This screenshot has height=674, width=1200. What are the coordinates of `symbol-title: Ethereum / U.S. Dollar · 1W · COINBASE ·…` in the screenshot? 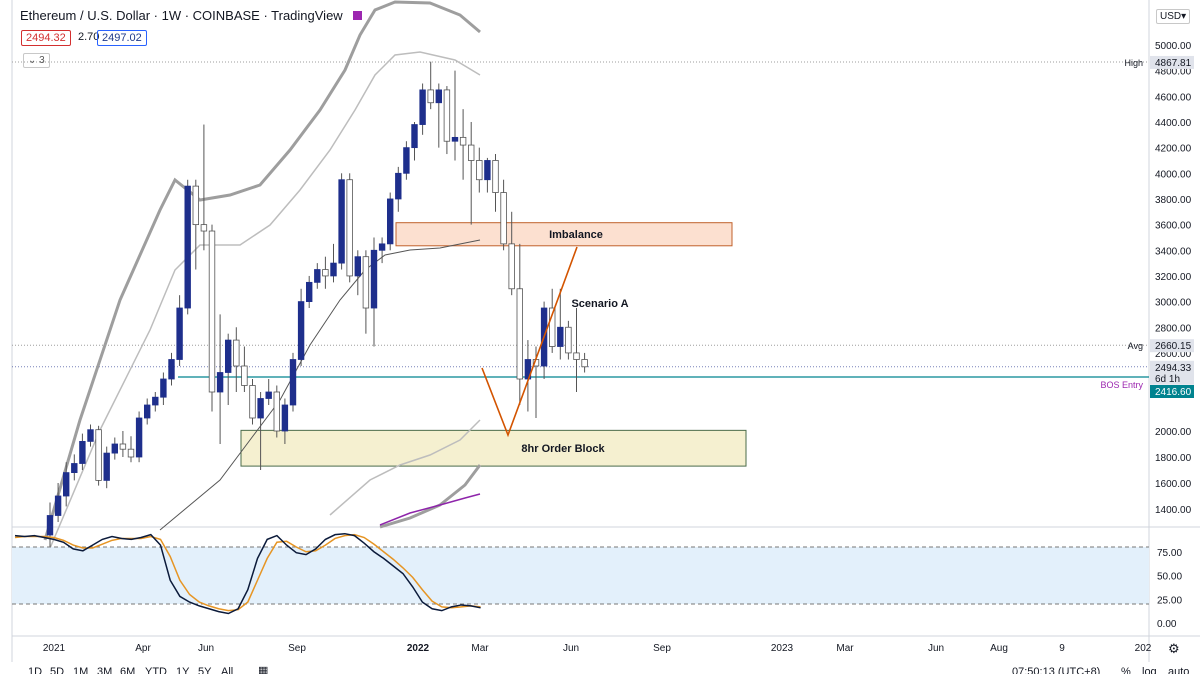 It's located at (181, 15).